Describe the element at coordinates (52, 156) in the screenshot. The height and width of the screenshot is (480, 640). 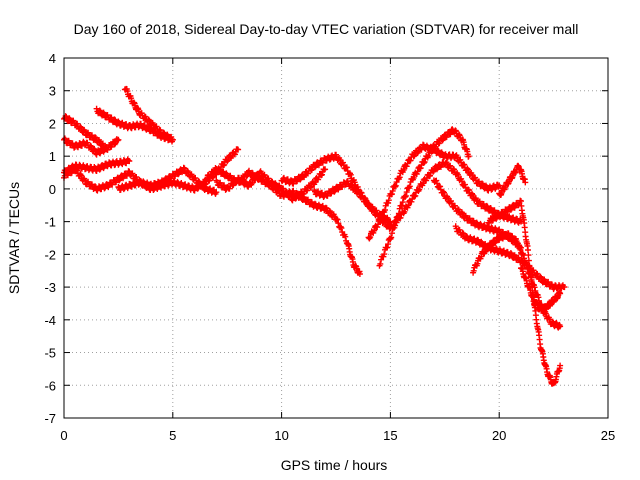
I see `y-tick-label: 1` at that location.